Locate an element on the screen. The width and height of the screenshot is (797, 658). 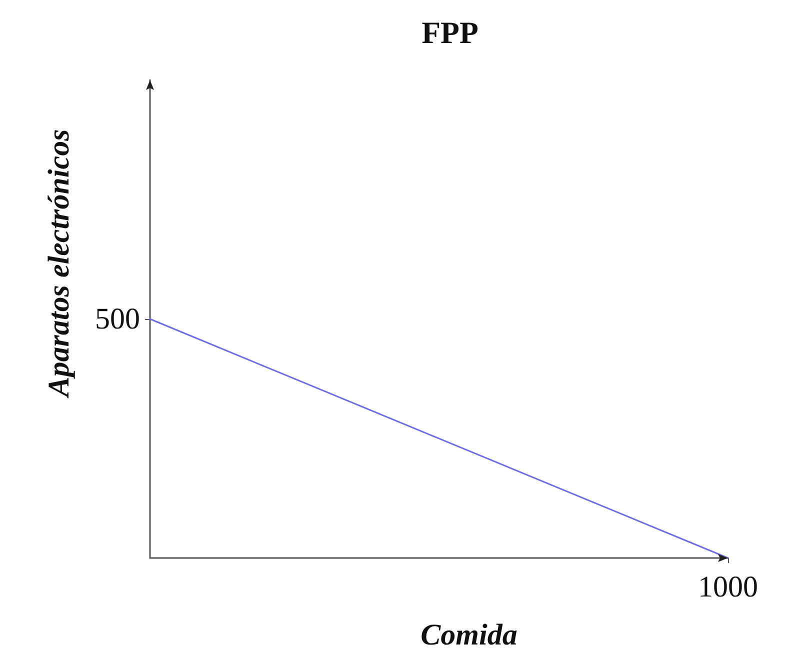
y-axis-title: Aparatos electrónicos is located at coordinates (59, 264).